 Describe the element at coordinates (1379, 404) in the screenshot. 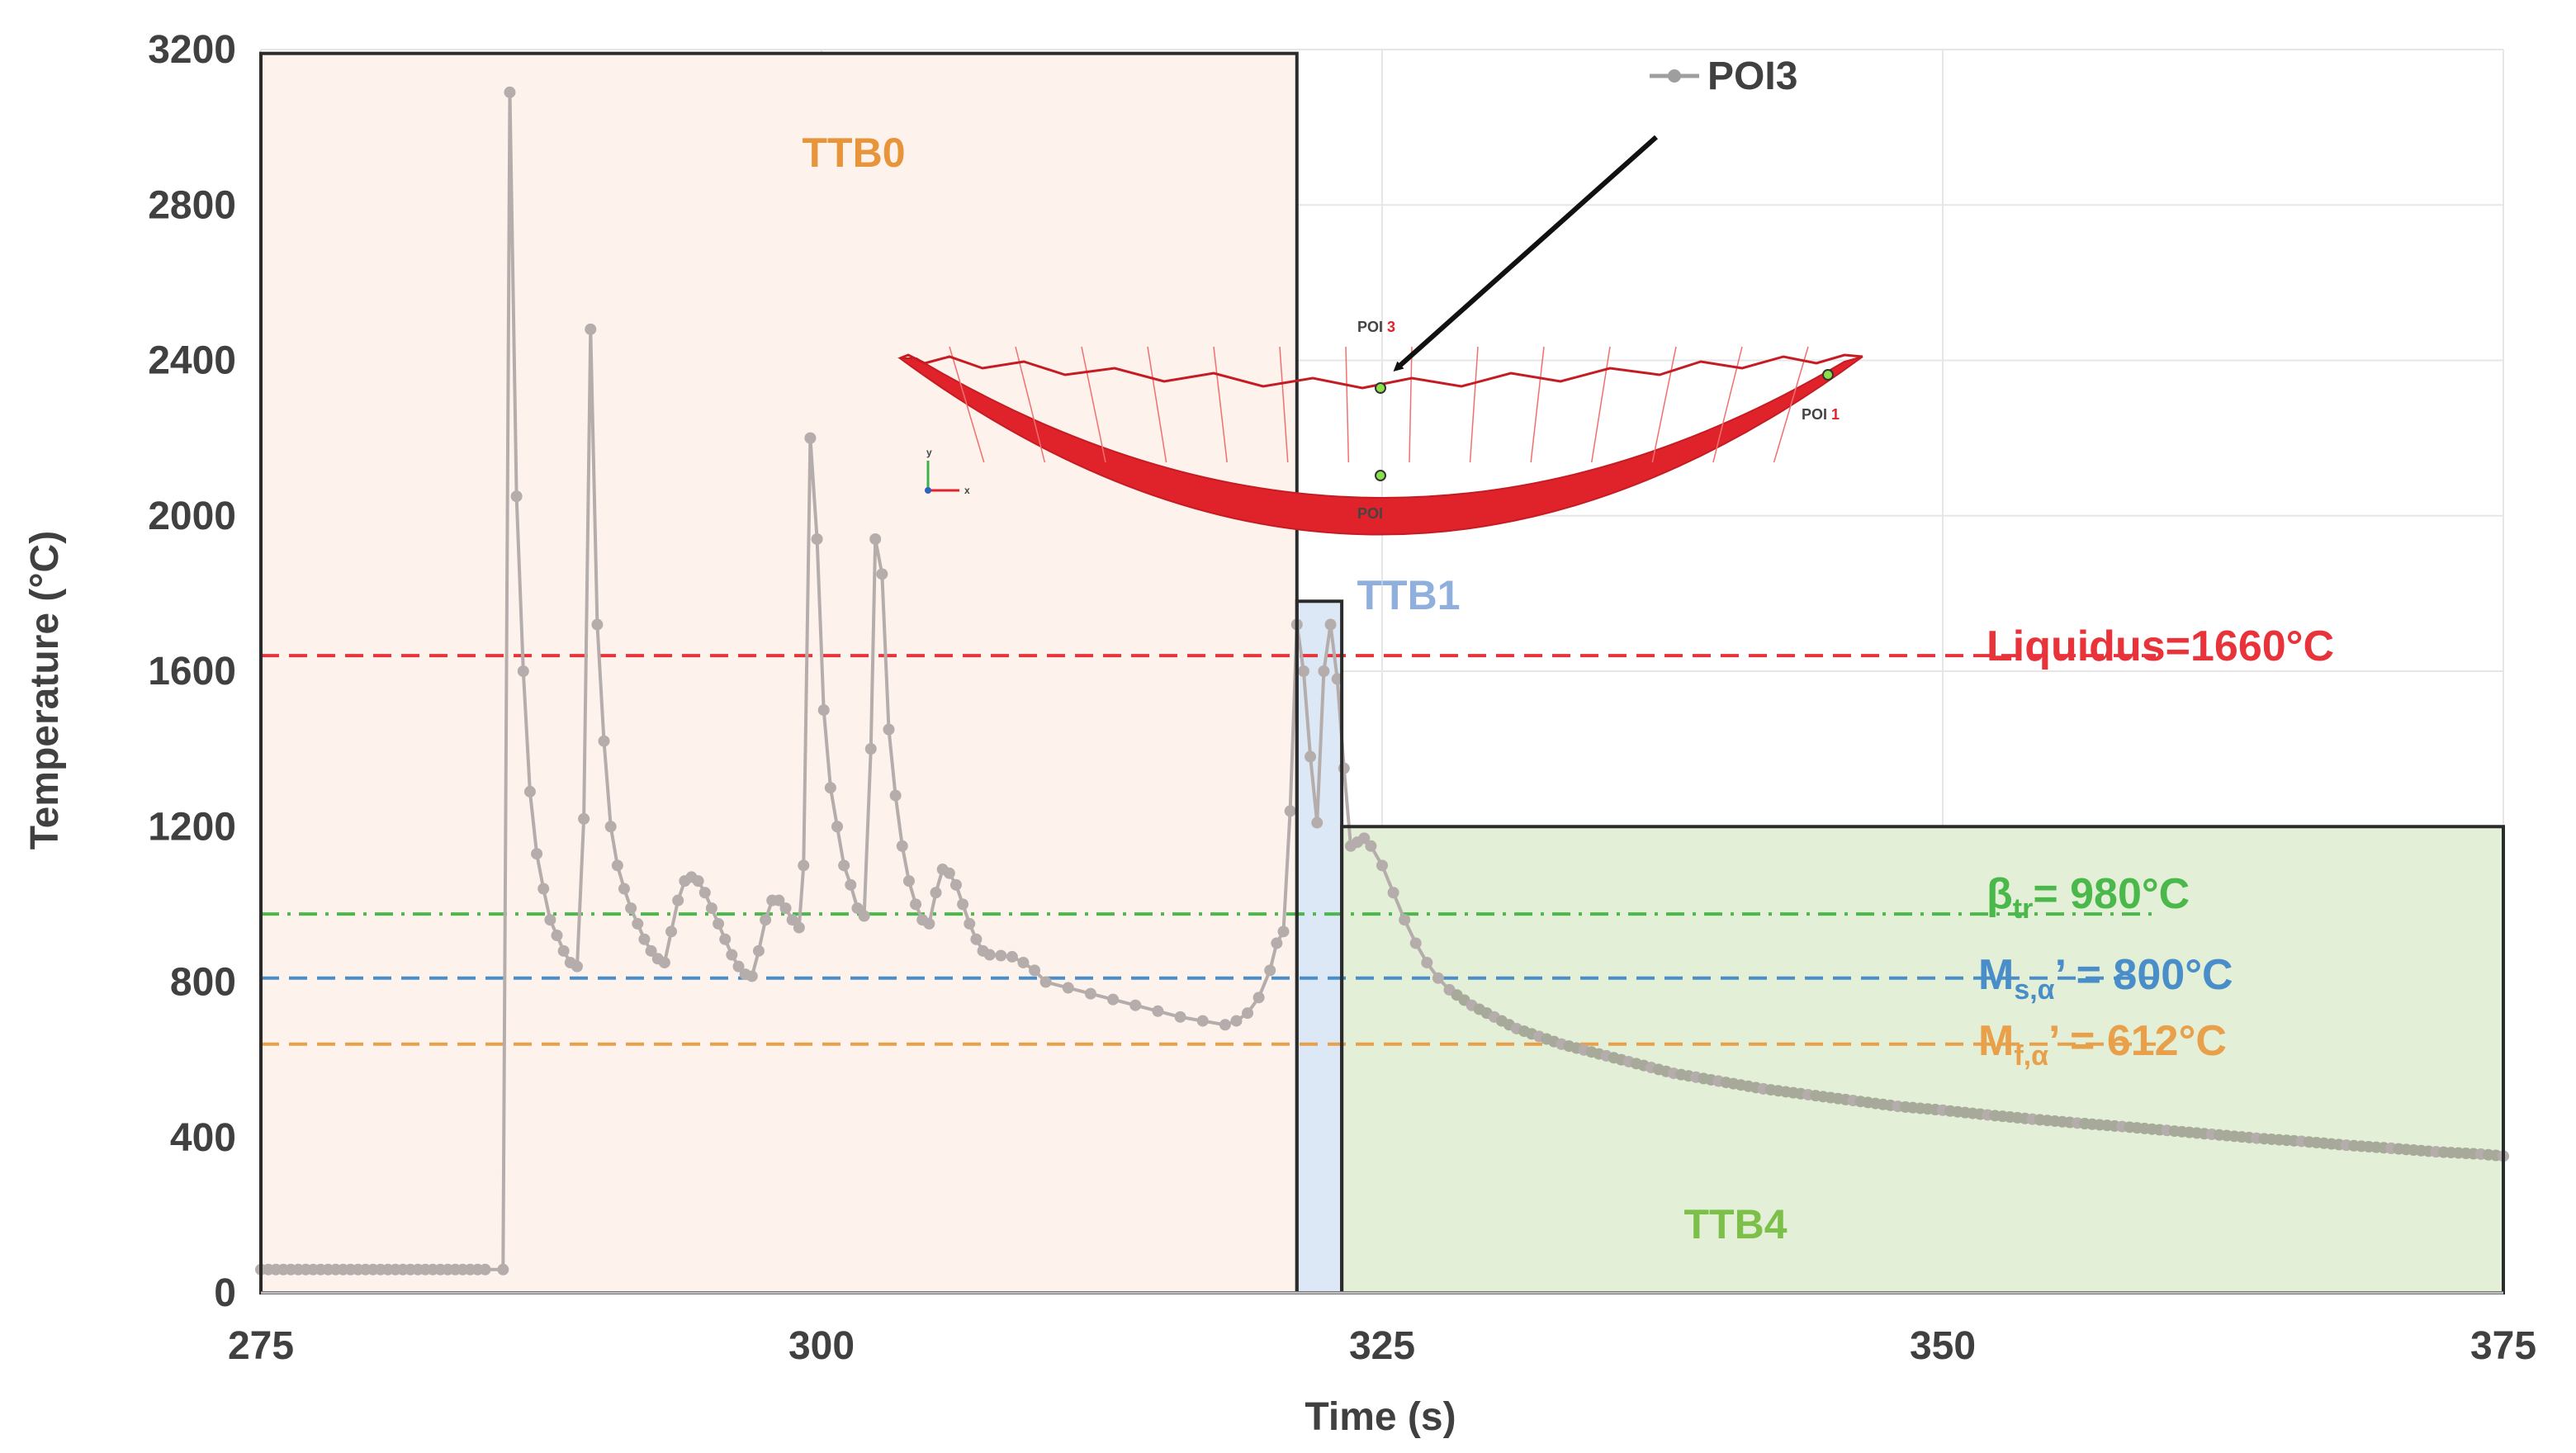

I see `mesh-lines` at that location.